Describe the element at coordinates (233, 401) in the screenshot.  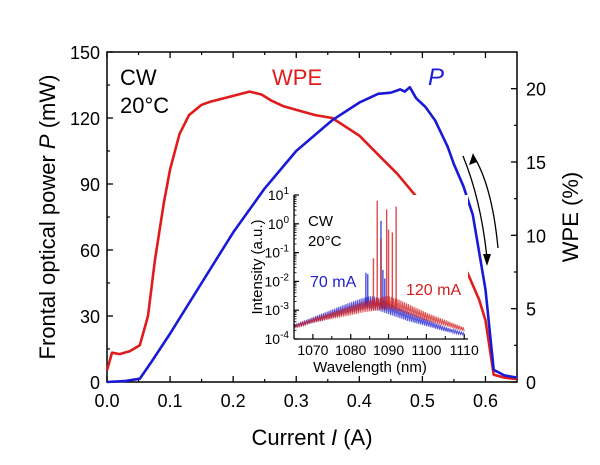
I see `x-tick-label: 0.2` at that location.